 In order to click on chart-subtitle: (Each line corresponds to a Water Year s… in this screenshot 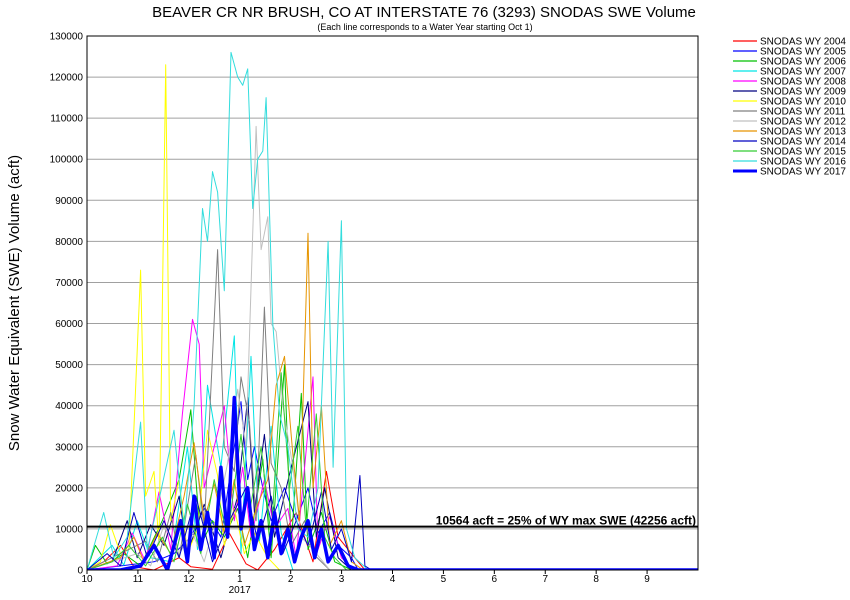, I will do `click(424, 27)`.